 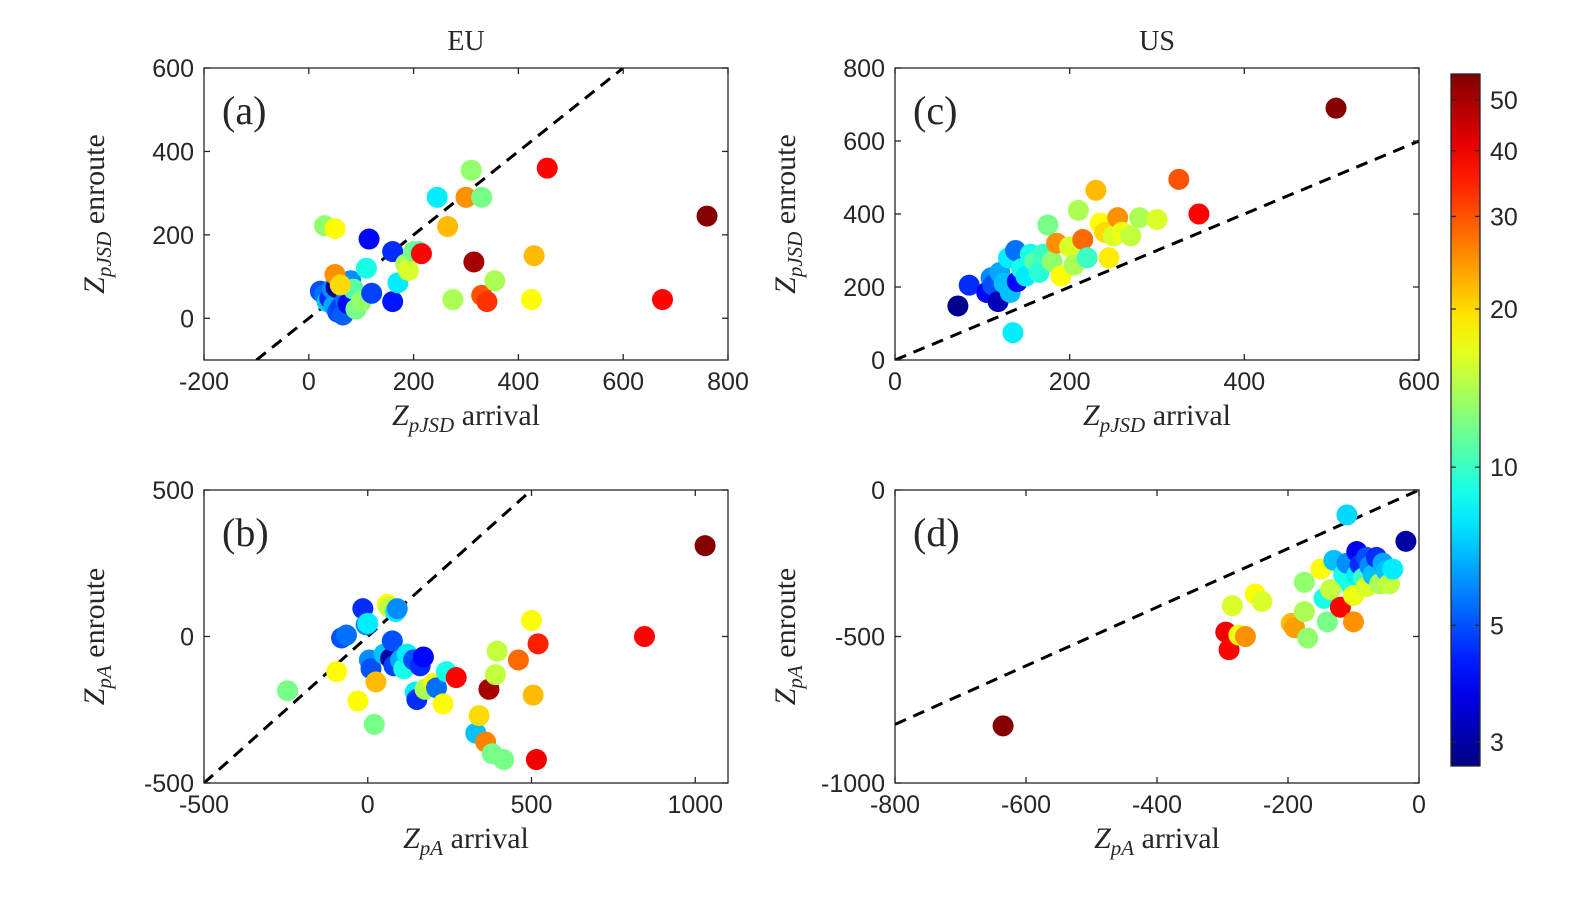 I want to click on ytick-label-a-3: 600, so click(x=173, y=69).